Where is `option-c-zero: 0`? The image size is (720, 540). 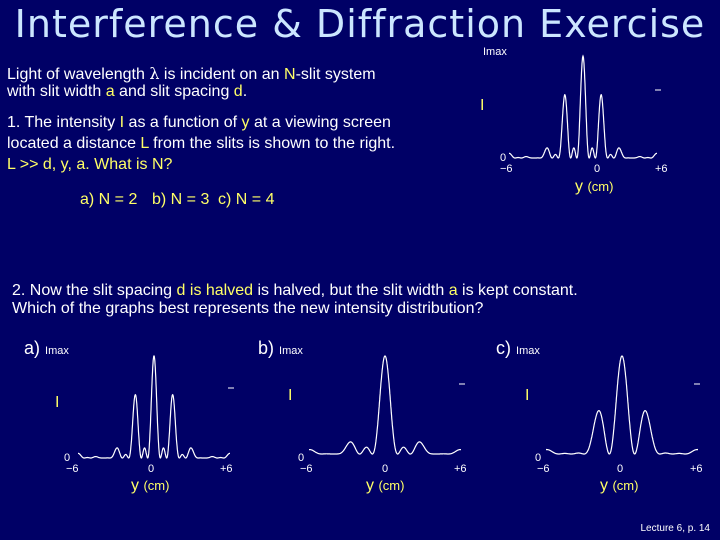
option-c-zero: 0 is located at coordinates (620, 469).